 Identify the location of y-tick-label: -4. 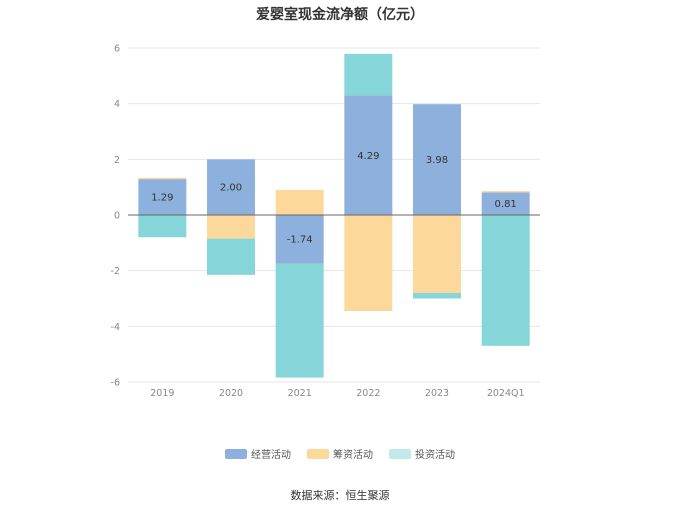
(115, 327).